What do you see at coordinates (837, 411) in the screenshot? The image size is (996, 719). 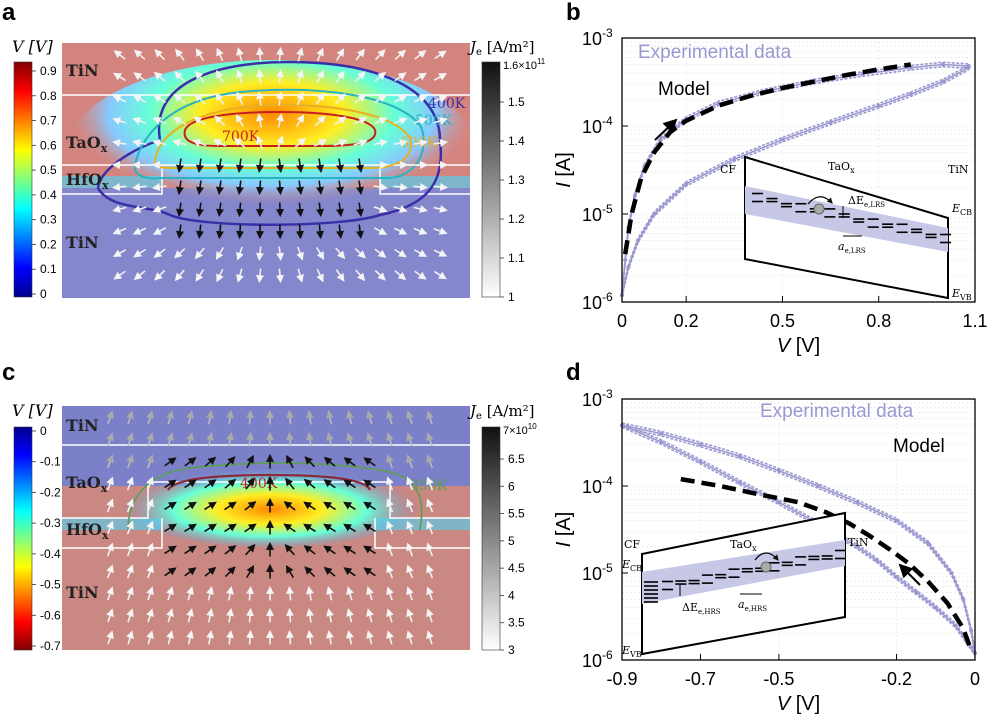 I see `d-legend-experimental: Experimental data` at bounding box center [837, 411].